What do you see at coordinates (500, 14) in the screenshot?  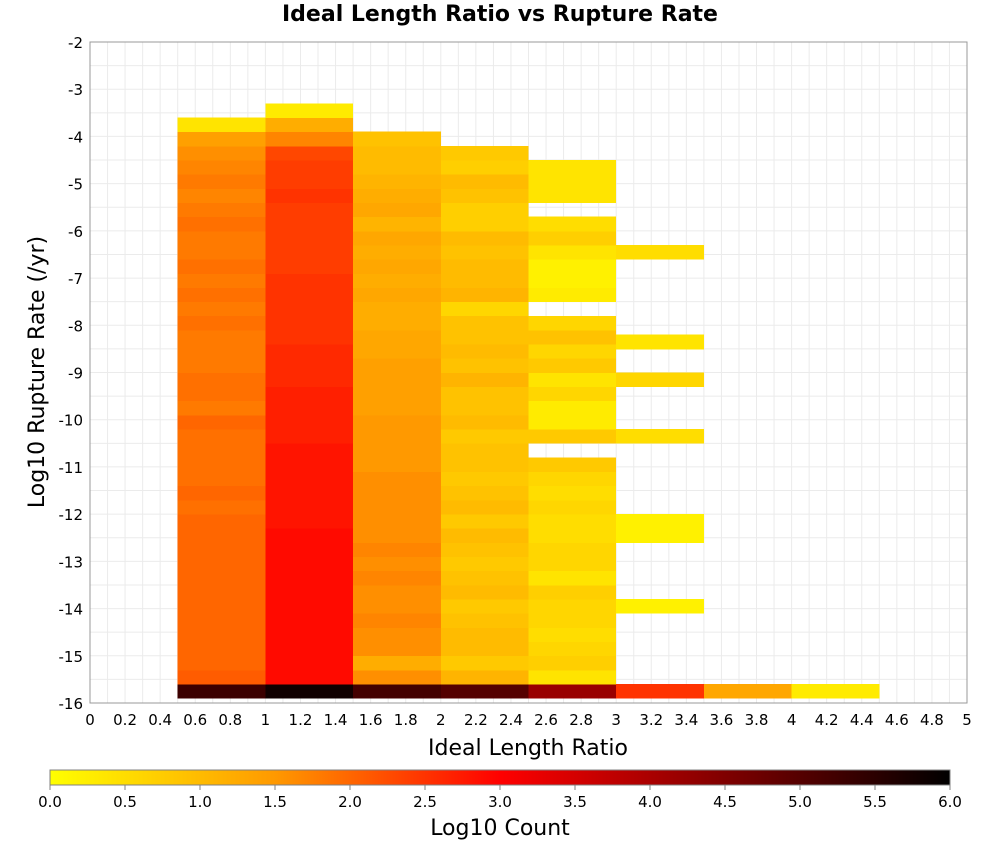 I see `chart-title: Ideal Length Ratio vs Rupture Rate` at bounding box center [500, 14].